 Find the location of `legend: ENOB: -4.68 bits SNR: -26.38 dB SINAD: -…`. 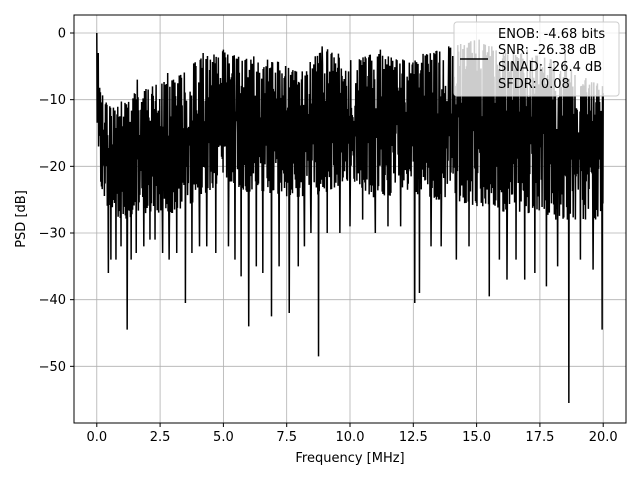

legend: ENOB: -4.68 bits SNR: -26.38 dB SINAD: -… is located at coordinates (536, 59).